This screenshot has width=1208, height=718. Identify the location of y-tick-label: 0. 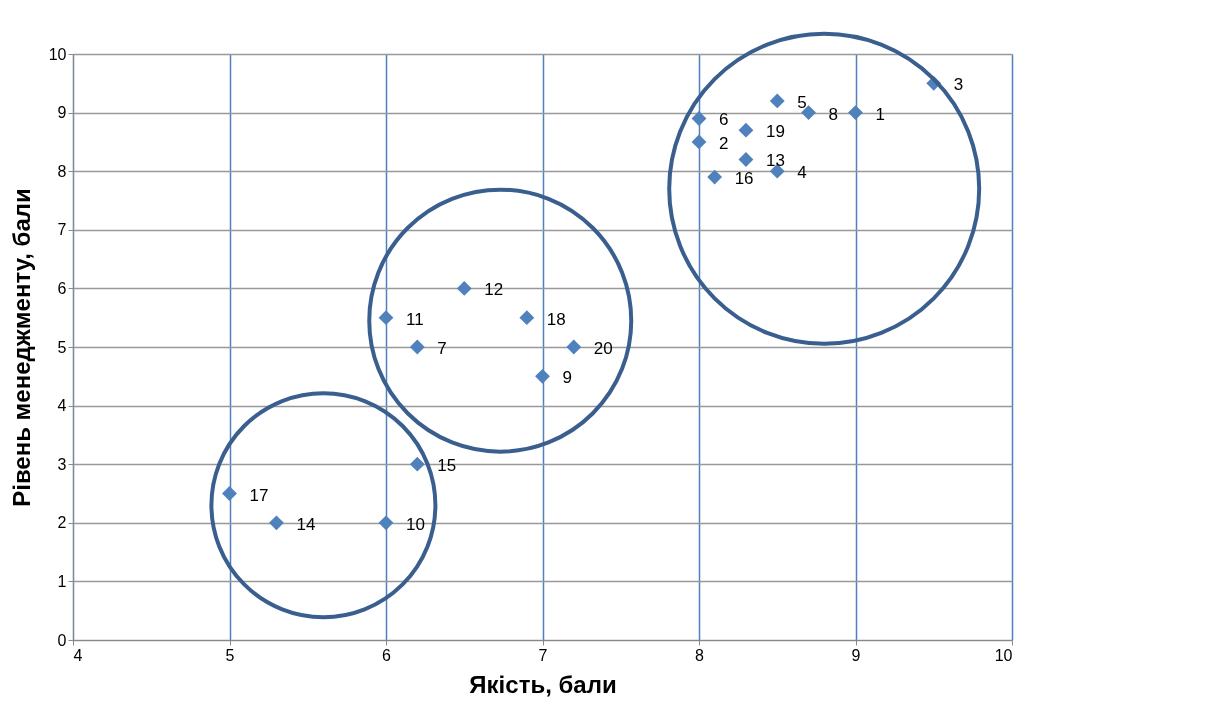
(62, 640).